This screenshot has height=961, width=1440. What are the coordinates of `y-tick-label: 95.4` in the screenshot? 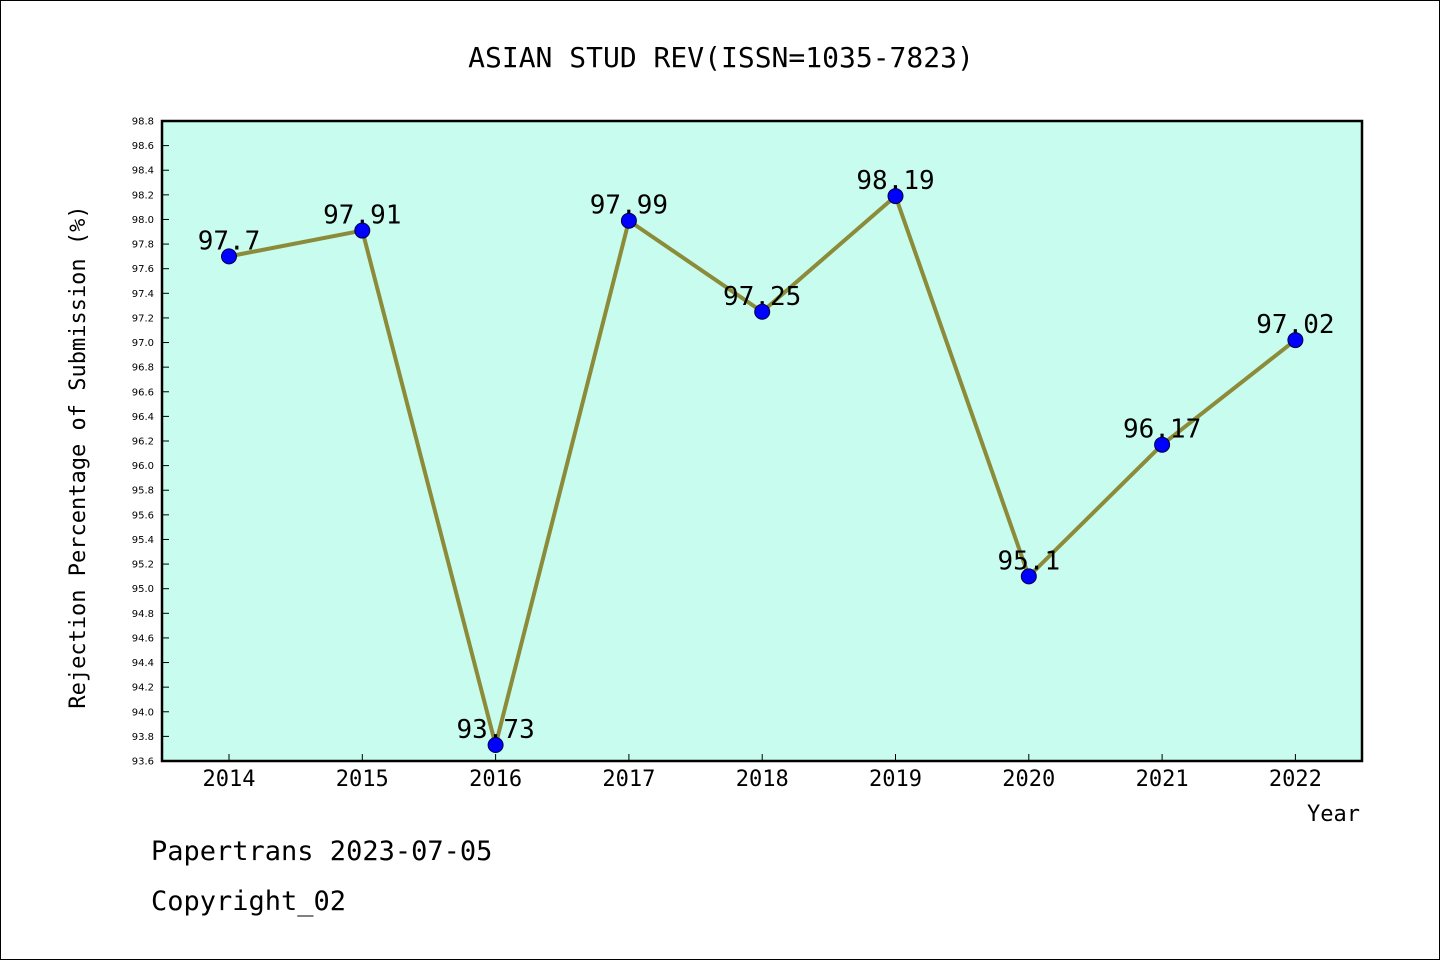 It's located at (143, 540).